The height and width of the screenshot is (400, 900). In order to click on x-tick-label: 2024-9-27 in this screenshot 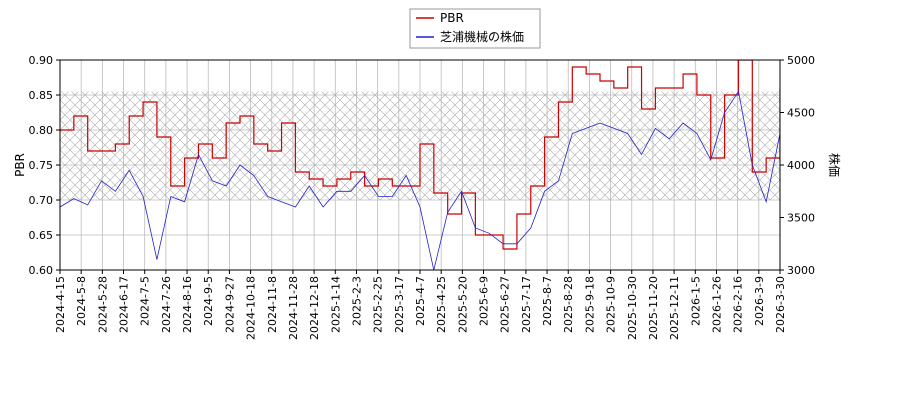, I will do `click(229, 304)`.